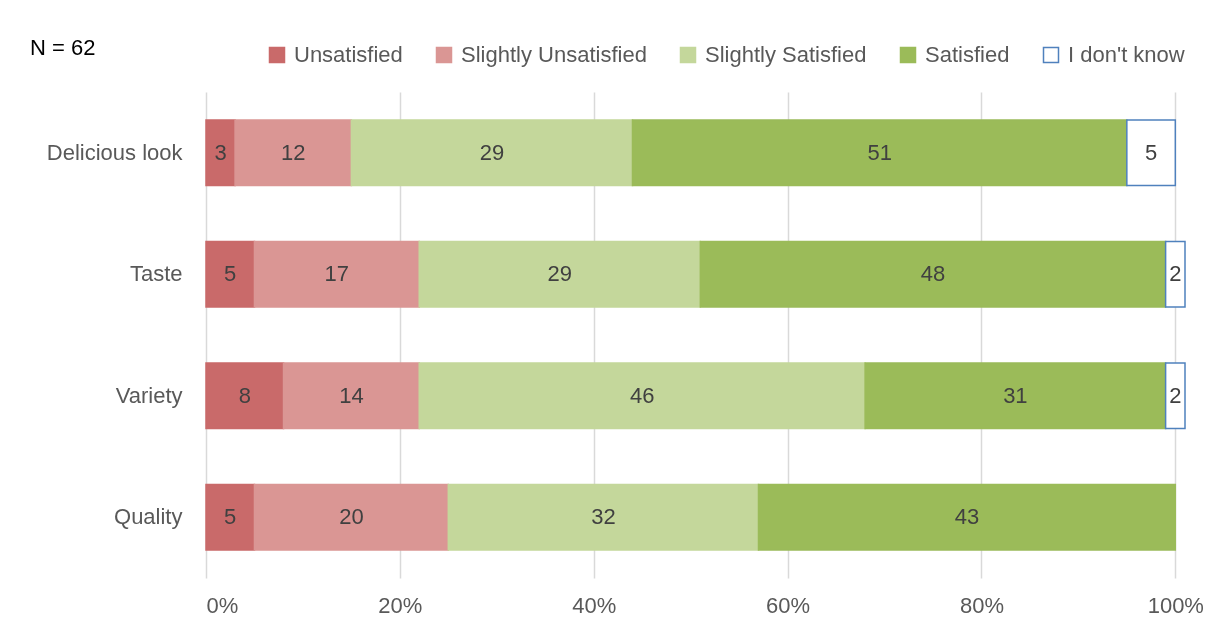  What do you see at coordinates (348, 54) in the screenshot?
I see `legend-label: Unsatisfied` at bounding box center [348, 54].